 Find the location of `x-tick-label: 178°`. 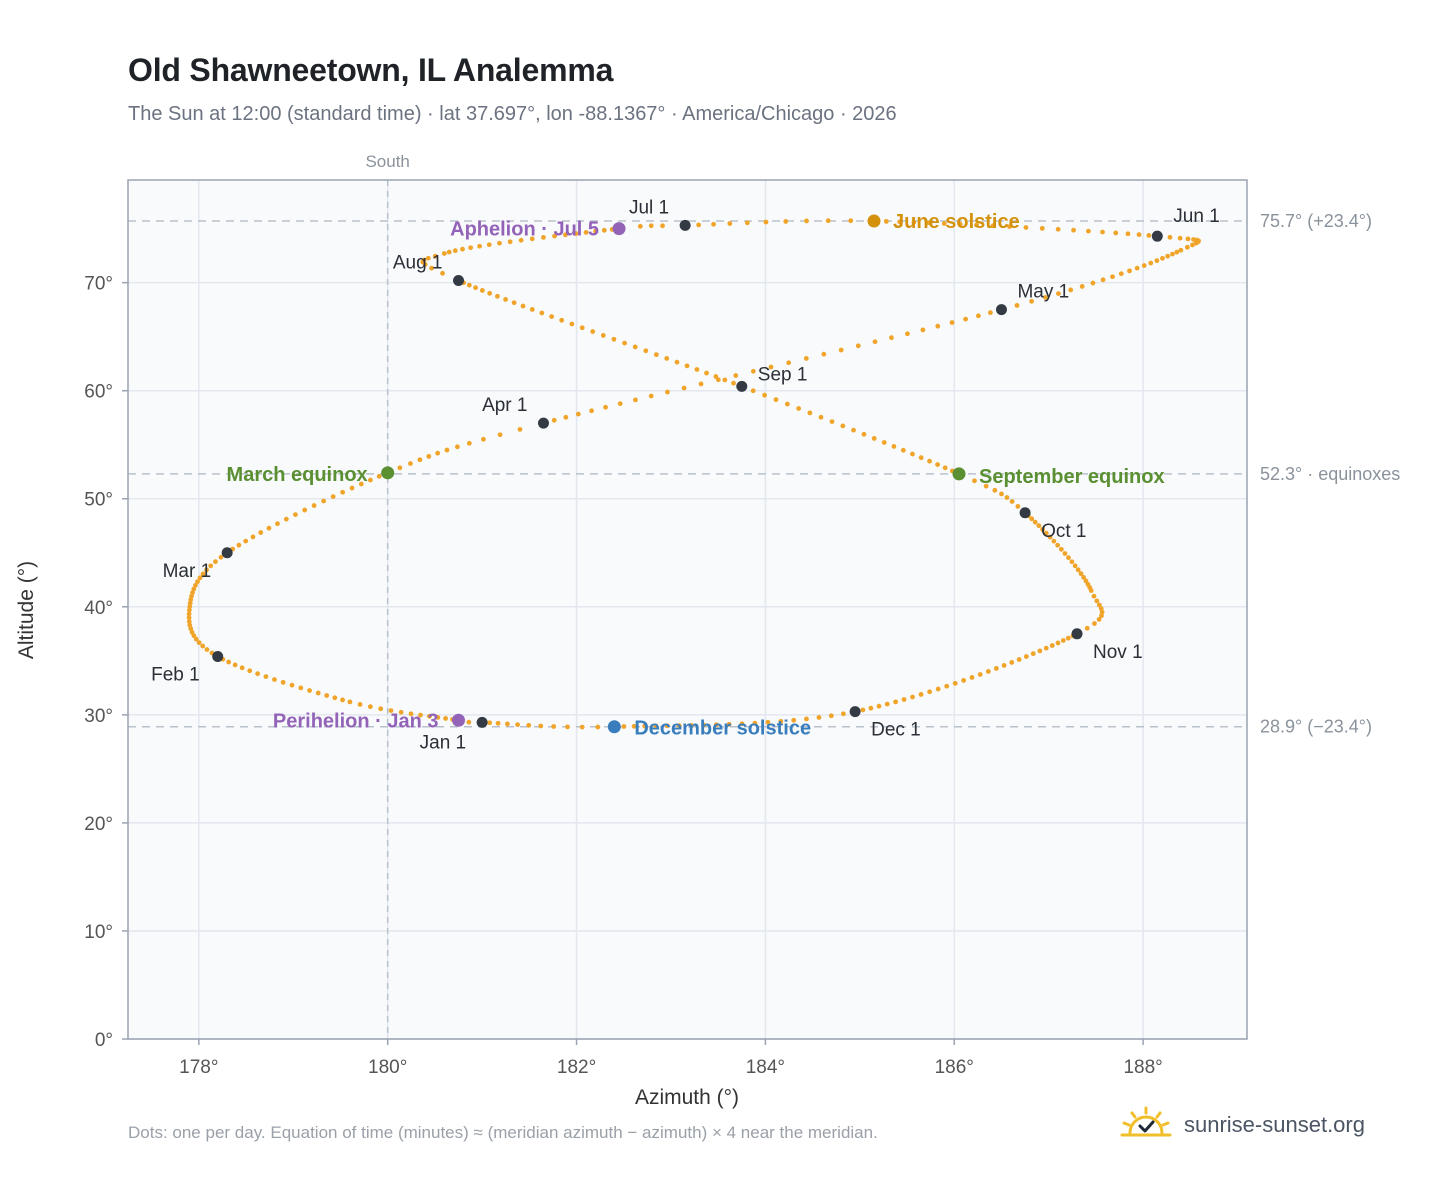

x-tick-label: 178° is located at coordinates (198, 1067).